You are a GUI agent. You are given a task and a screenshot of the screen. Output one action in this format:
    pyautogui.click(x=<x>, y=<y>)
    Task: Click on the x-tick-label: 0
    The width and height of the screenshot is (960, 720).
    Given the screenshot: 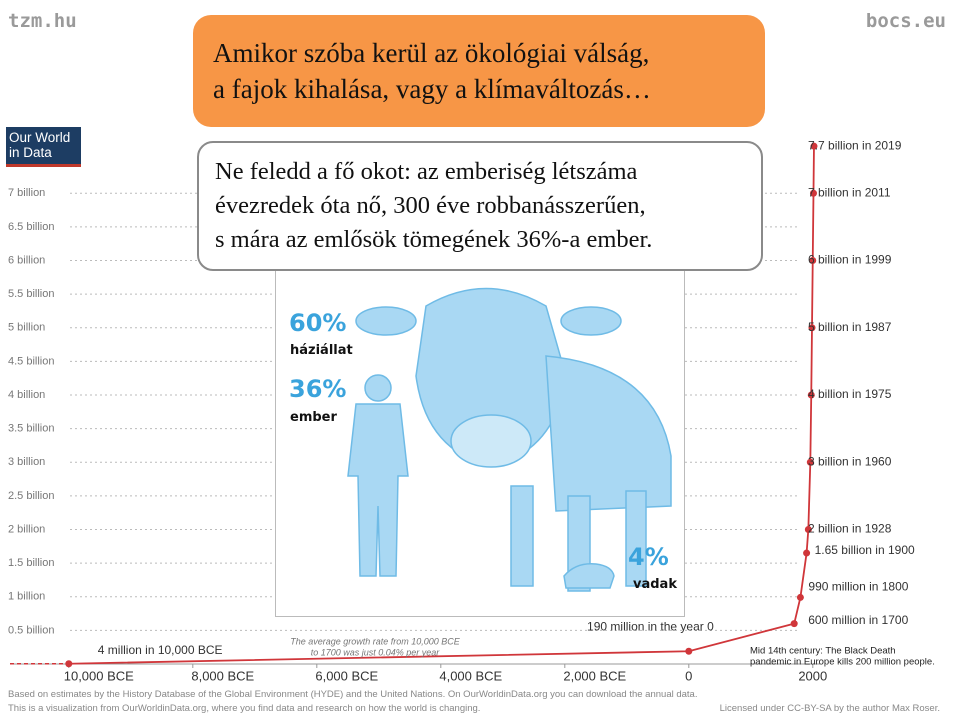 What is the action you would take?
    pyautogui.click(x=688, y=675)
    